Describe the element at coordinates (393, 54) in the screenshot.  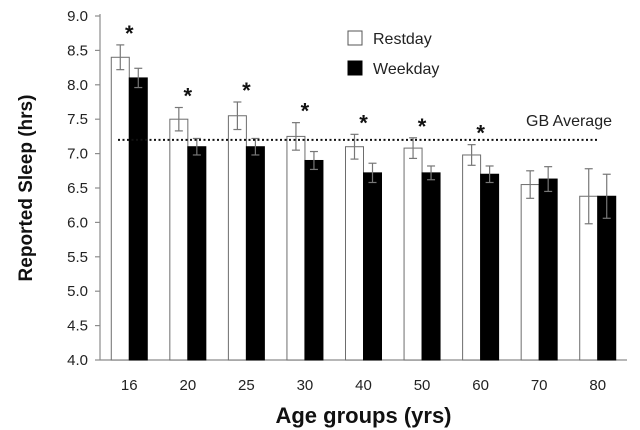
I see `legend: Restday Weekday` at that location.